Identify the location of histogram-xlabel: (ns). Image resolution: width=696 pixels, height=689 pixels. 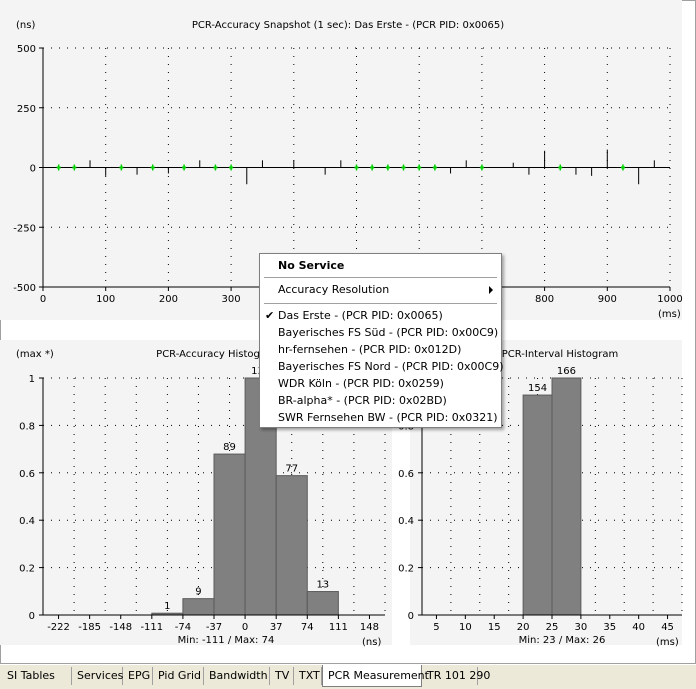
(371, 642).